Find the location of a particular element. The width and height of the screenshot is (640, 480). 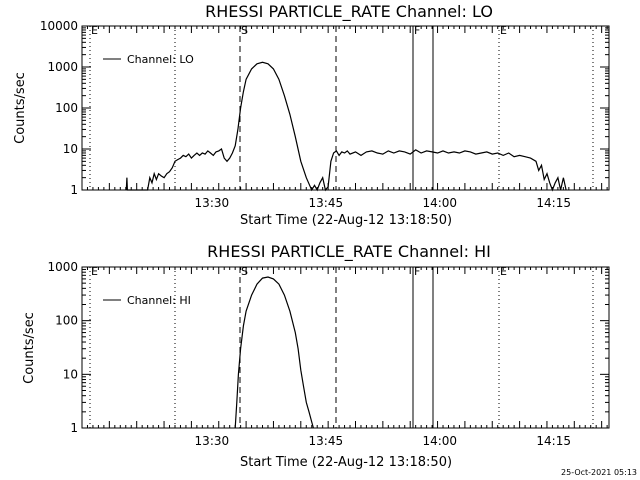

hi-y-tick-label: 1 is located at coordinates (74, 428).